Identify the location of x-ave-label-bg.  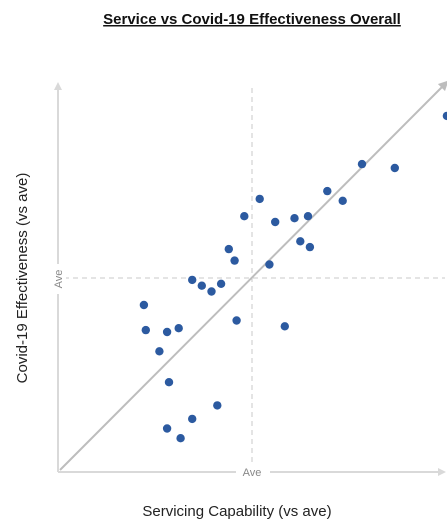
(253, 472).